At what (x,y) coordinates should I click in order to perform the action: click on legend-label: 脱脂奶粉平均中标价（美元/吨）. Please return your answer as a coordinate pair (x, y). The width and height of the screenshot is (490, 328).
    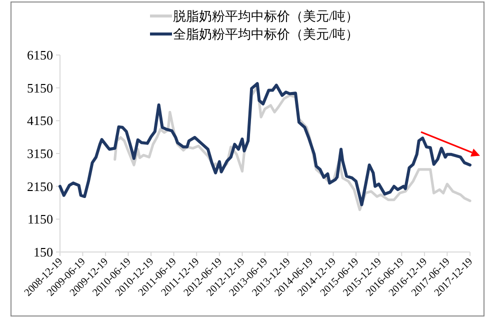
    Looking at the image, I should click on (266, 16).